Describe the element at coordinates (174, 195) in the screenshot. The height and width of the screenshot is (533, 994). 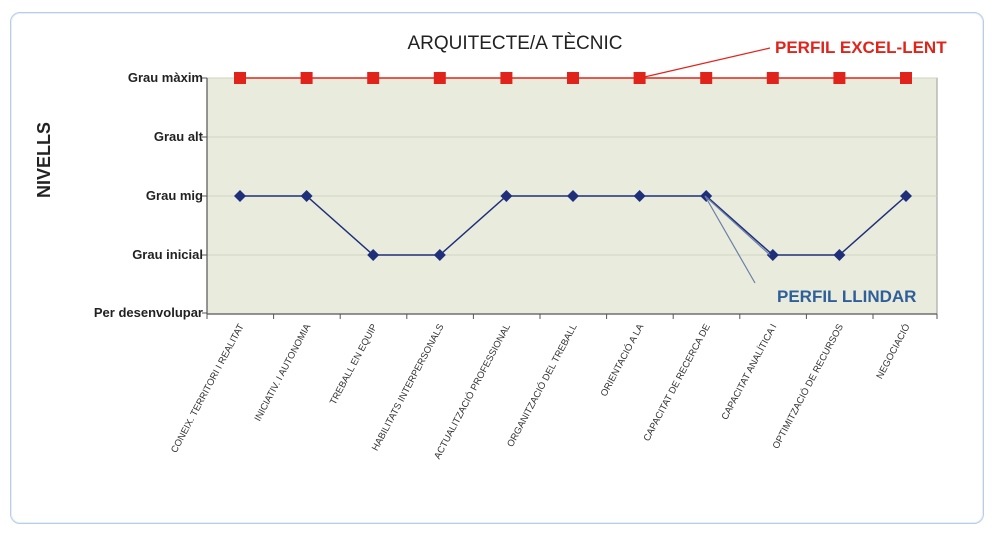
I see `y-tick-label: Grau mig` at that location.